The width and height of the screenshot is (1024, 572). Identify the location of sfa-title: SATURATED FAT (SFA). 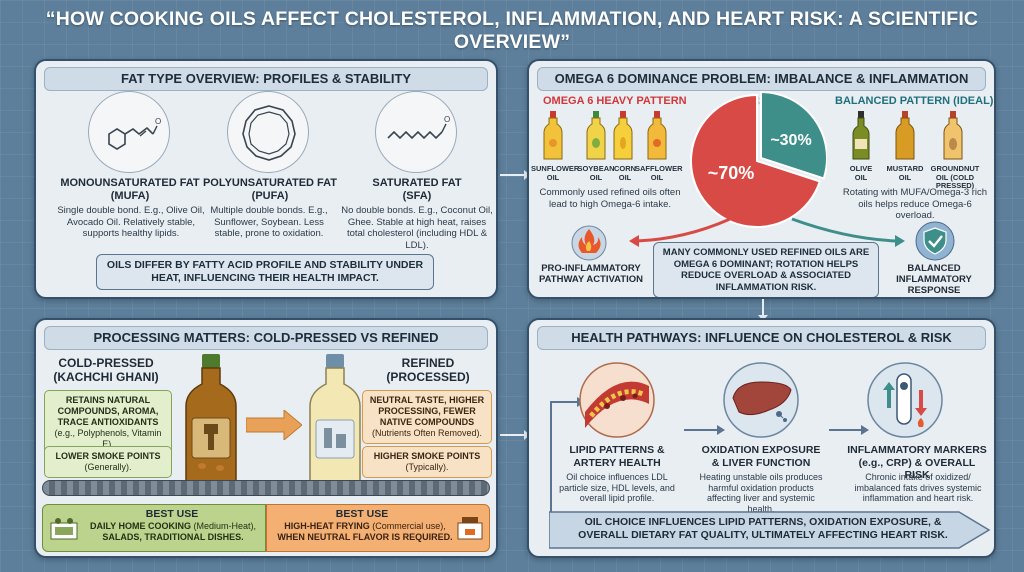
(416, 190).